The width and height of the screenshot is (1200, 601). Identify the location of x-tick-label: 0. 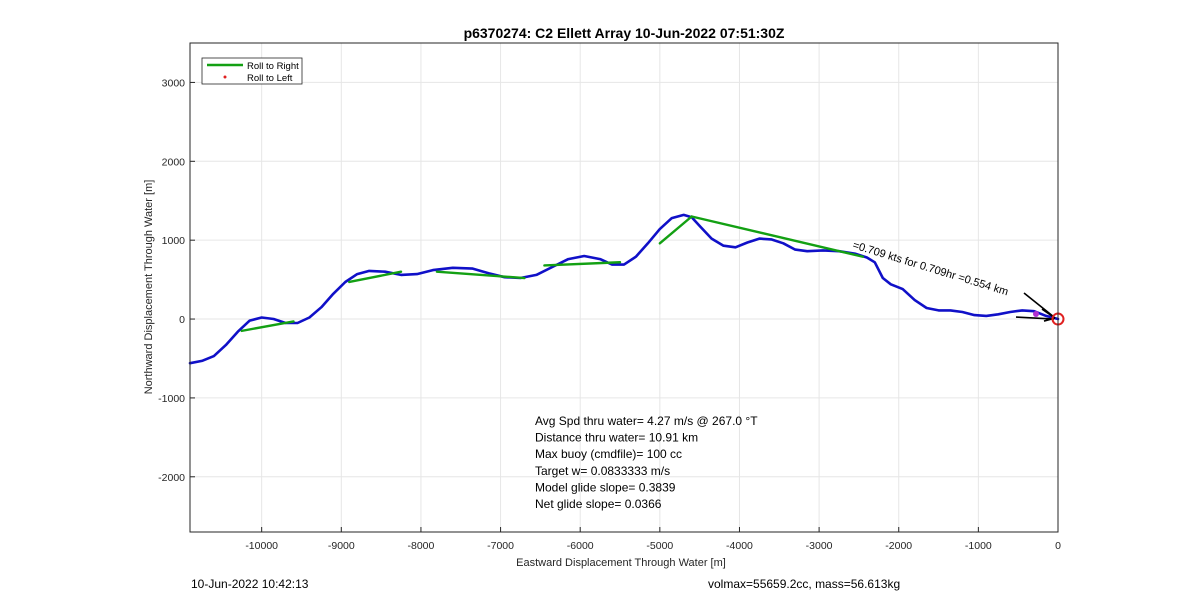
(1058, 546).